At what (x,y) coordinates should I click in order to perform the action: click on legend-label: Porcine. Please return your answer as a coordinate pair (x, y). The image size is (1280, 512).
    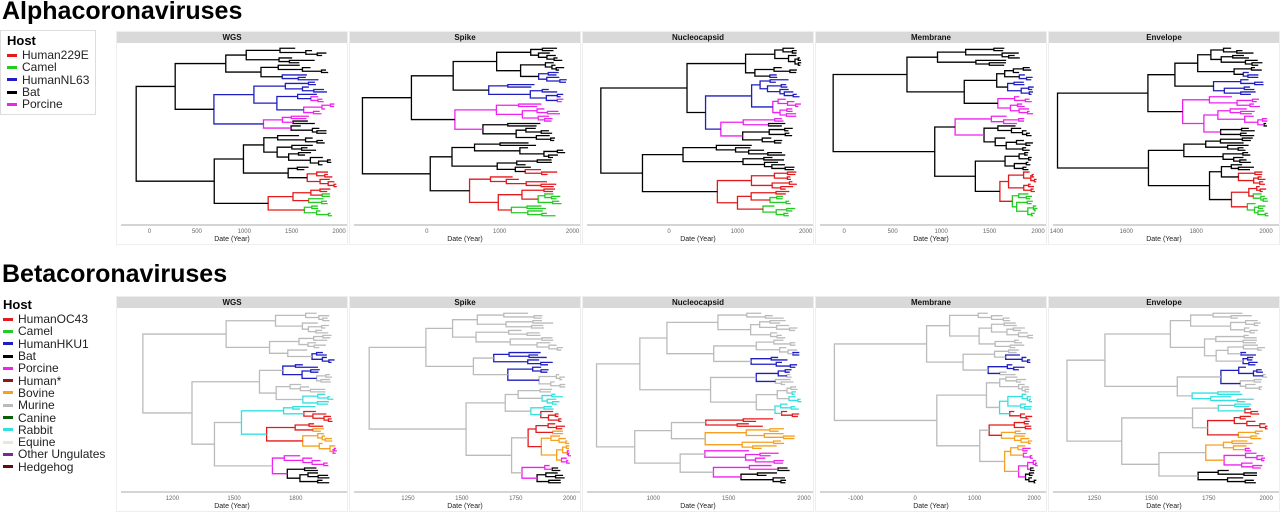
    Looking at the image, I should click on (42, 104).